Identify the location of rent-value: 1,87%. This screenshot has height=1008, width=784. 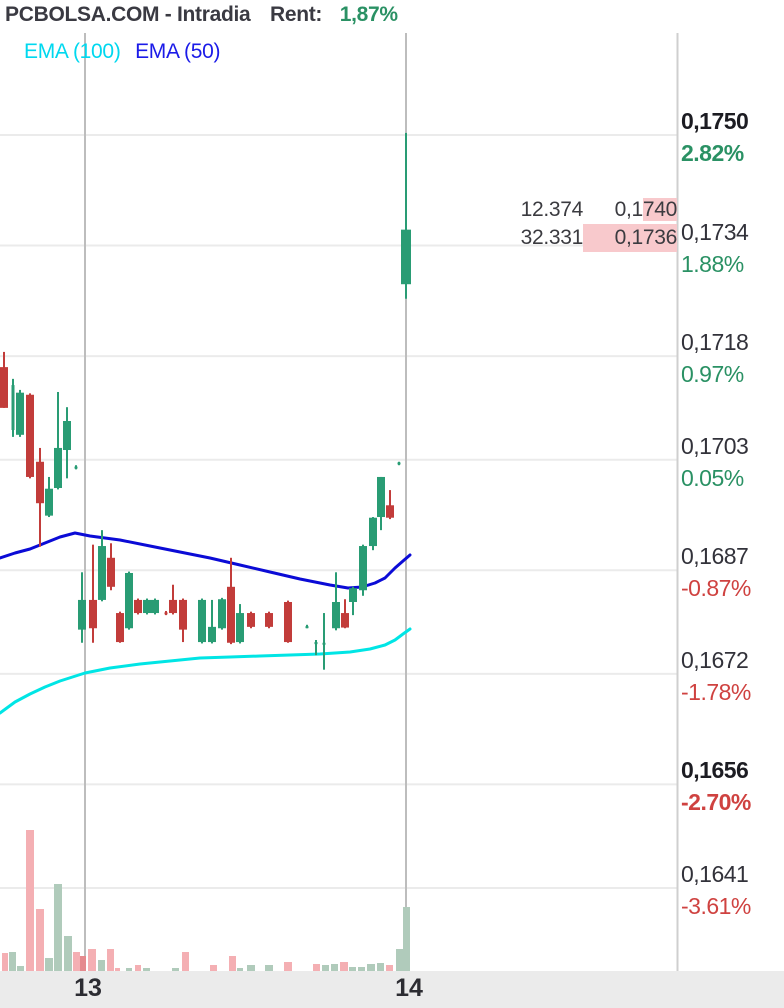
(368, 14).